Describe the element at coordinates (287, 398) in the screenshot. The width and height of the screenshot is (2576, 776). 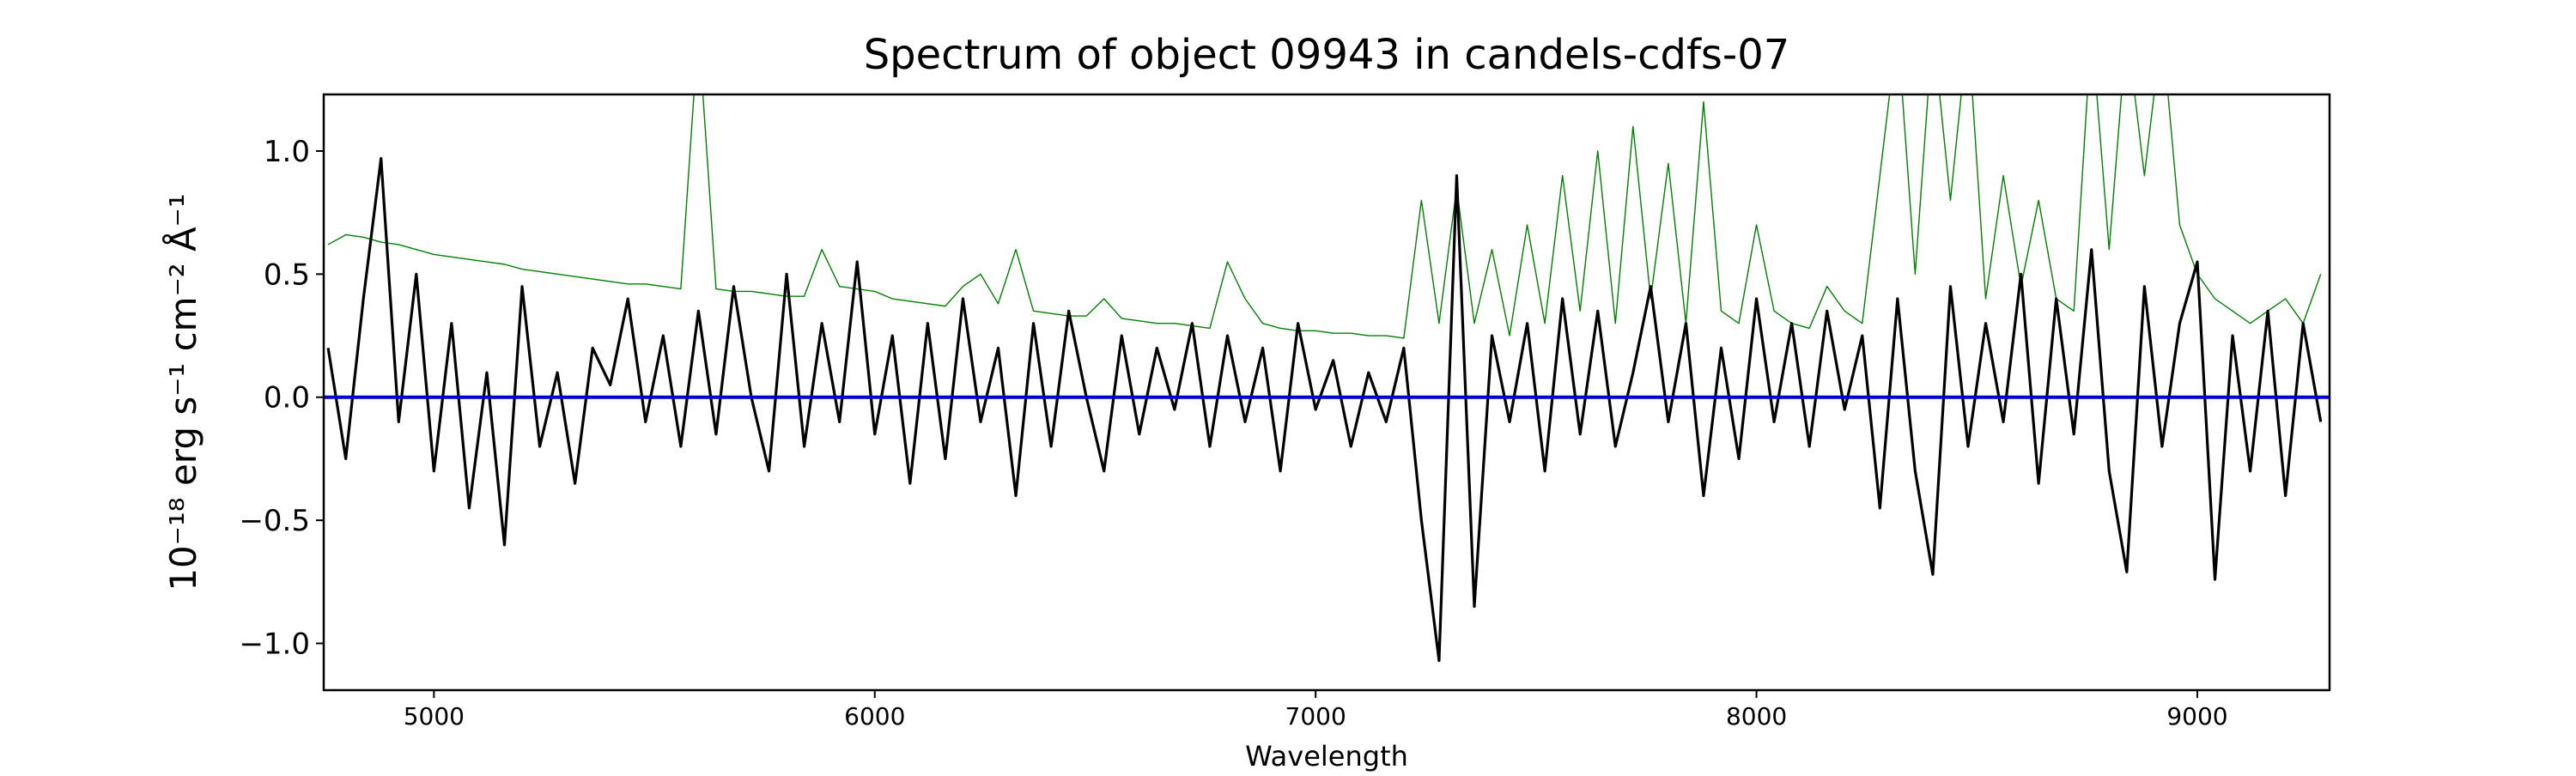
I see `y-tick-label: 0.0` at that location.